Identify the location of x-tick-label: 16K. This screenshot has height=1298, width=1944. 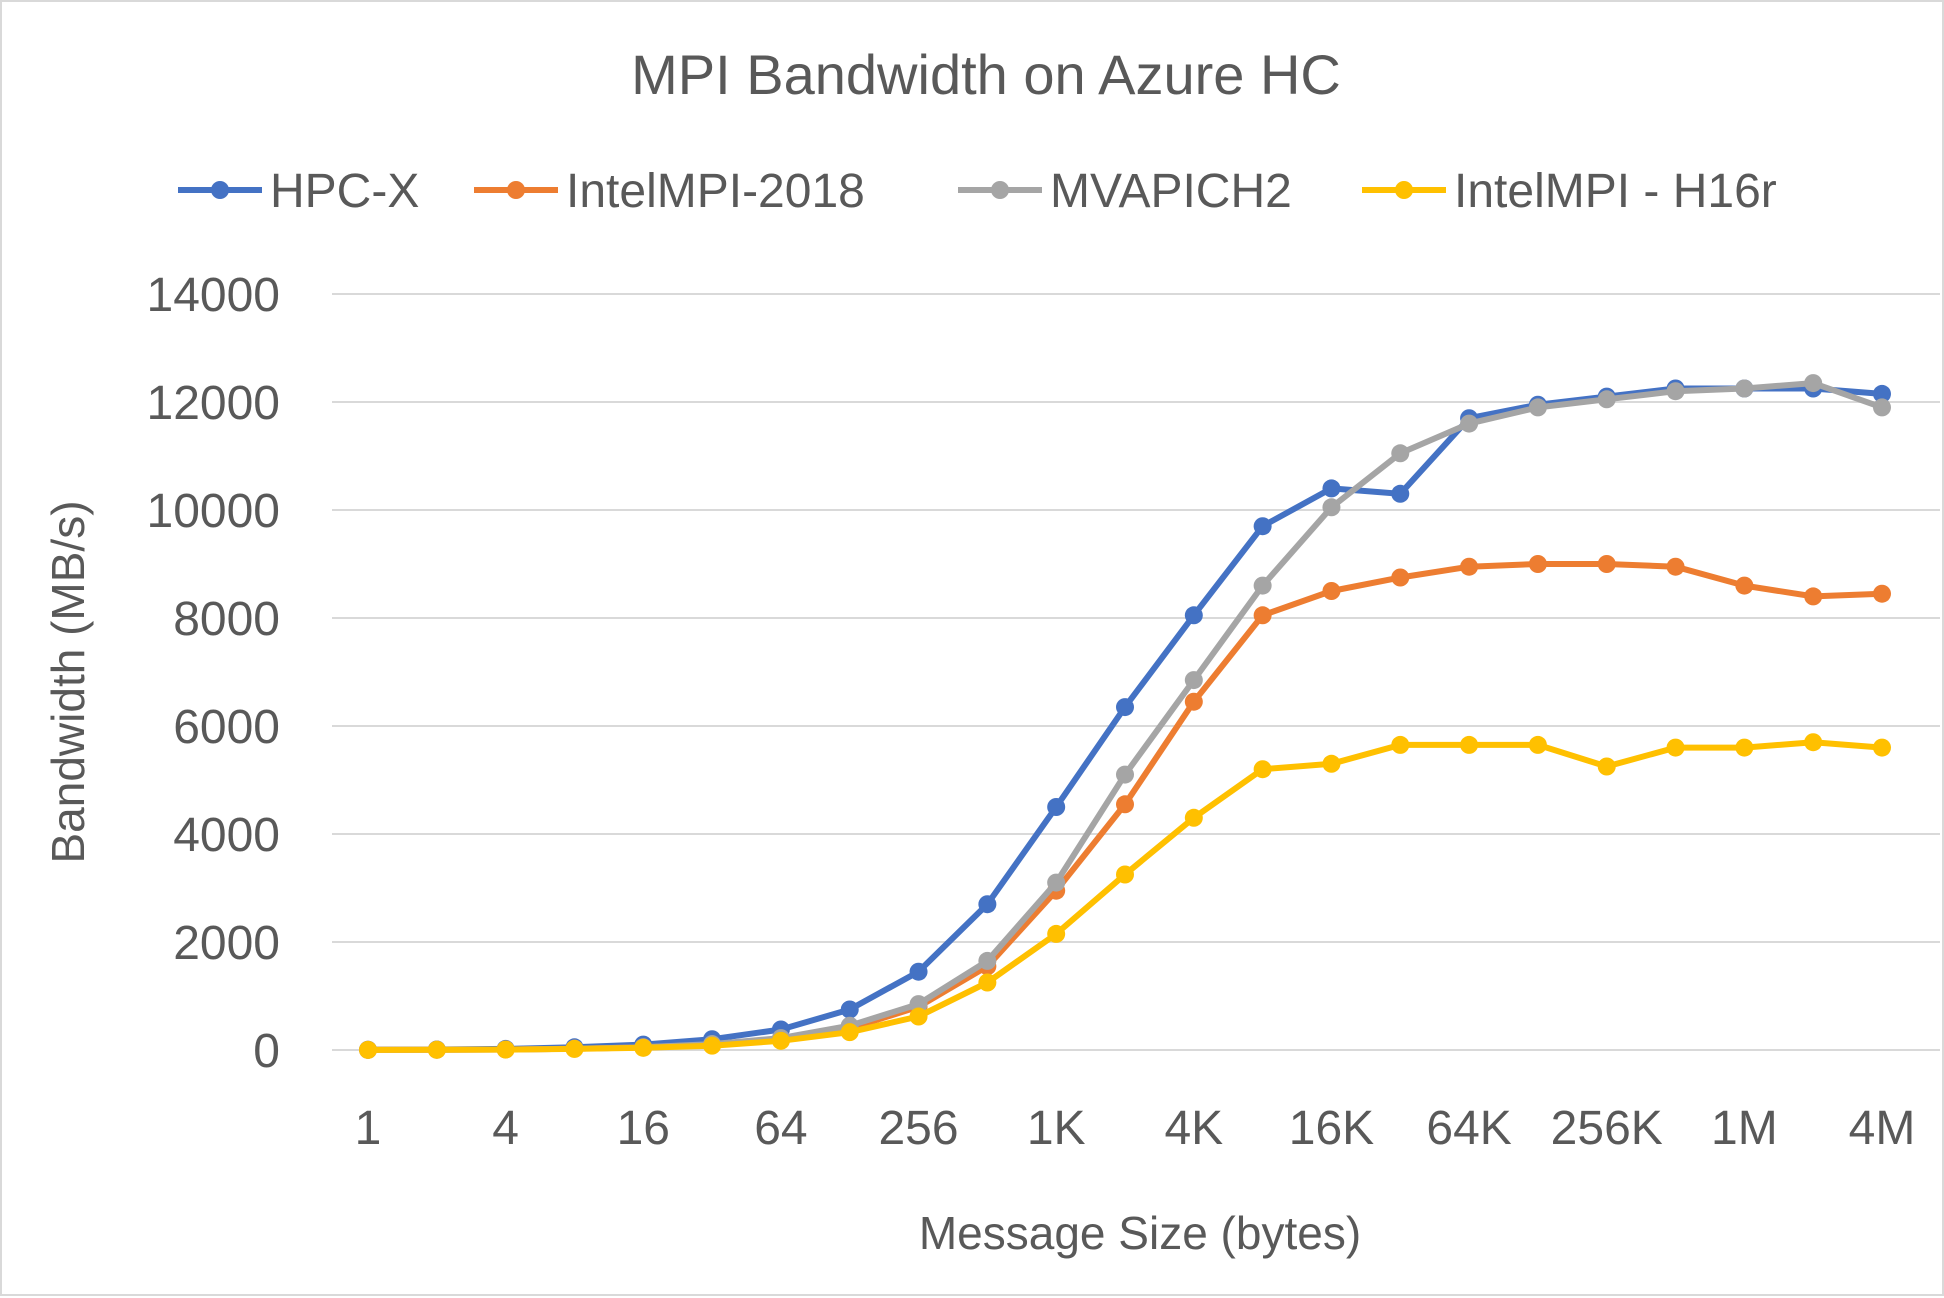
(1331, 1128).